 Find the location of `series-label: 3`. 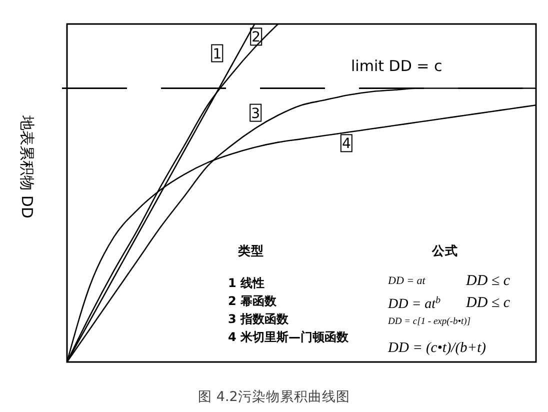

series-label: 3 is located at coordinates (255, 114).